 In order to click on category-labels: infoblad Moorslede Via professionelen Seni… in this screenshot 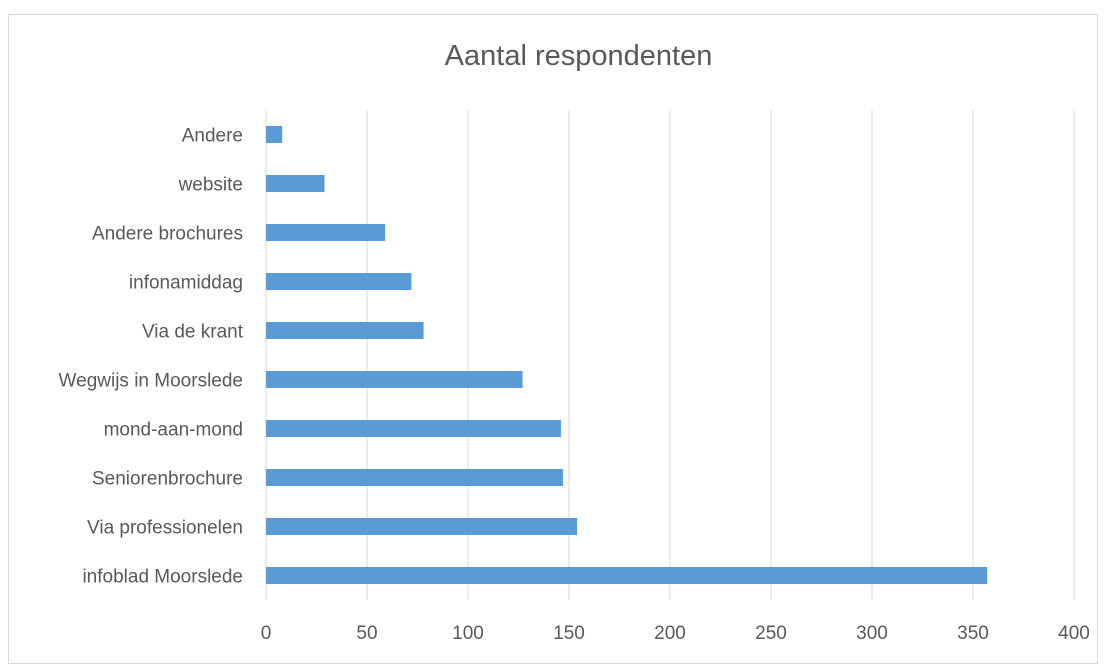, I will do `click(151, 357)`.